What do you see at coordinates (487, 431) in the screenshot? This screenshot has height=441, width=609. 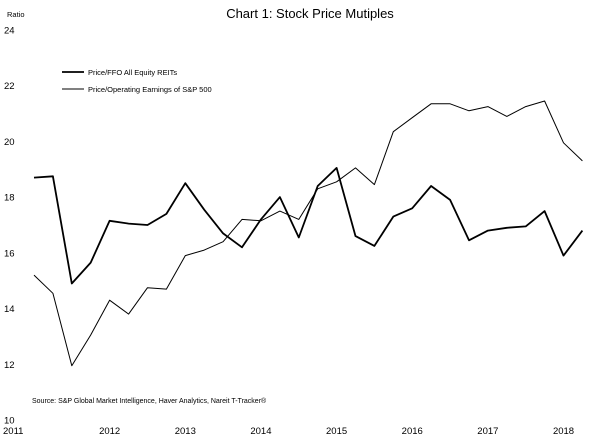 I see `x-tick-label: 2017` at bounding box center [487, 431].